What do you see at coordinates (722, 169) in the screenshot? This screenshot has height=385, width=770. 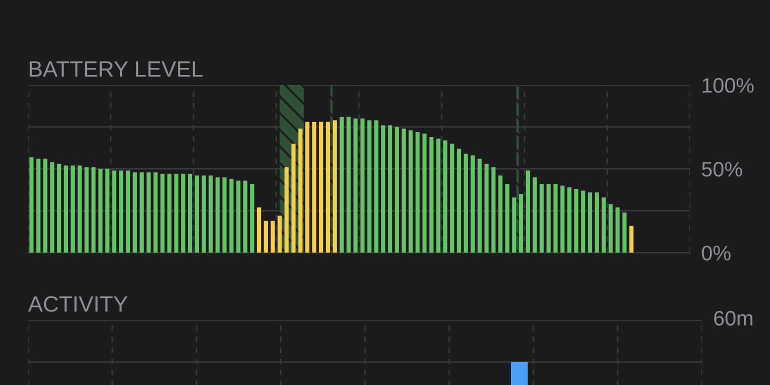 I see `y-tick-label: 50%` at bounding box center [722, 169].